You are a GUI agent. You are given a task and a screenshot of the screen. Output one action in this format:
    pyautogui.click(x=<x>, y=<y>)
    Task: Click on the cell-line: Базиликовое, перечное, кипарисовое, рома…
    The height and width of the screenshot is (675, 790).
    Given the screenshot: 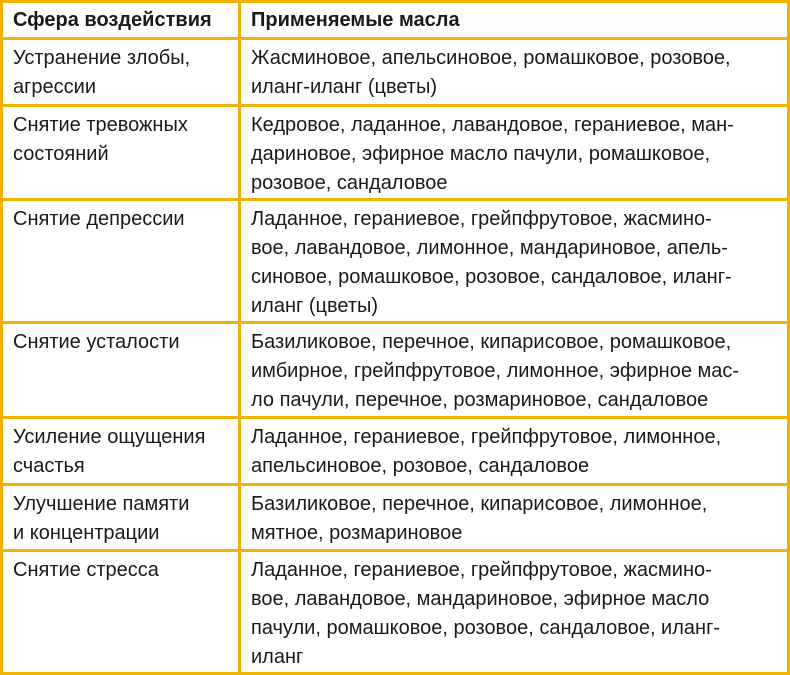 What is the action you would take?
    pyautogui.click(x=491, y=342)
    